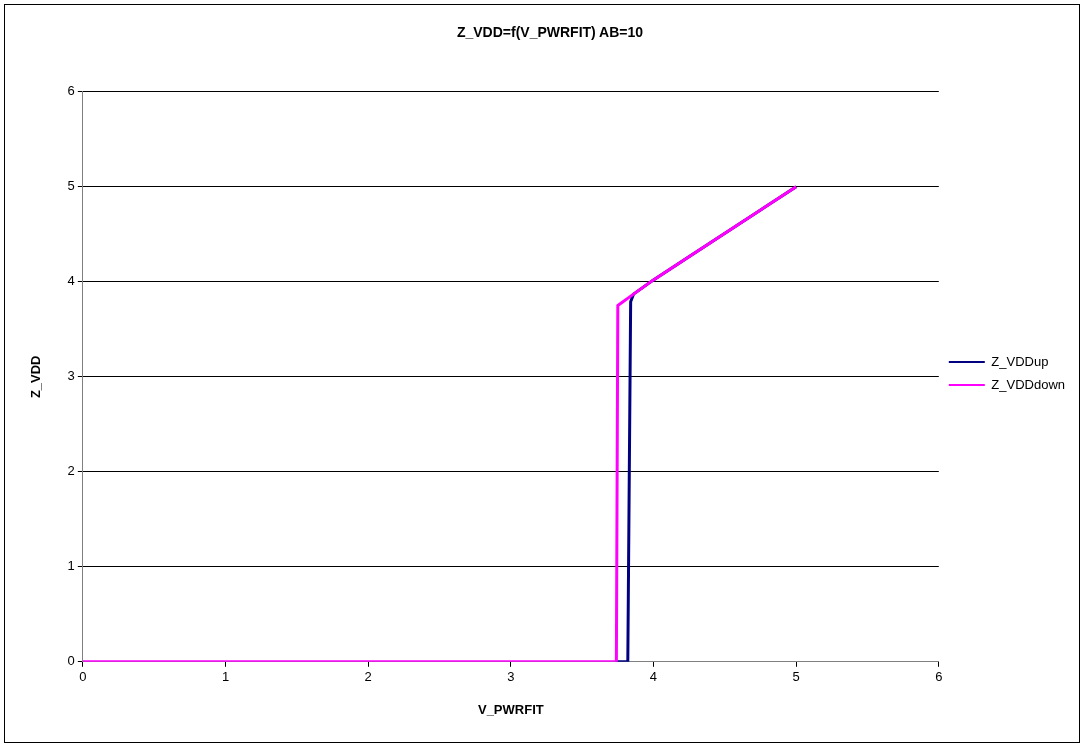 This screenshot has width=1086, height=749. Describe the element at coordinates (511, 677) in the screenshot. I see `x-tick-label: 3` at that location.